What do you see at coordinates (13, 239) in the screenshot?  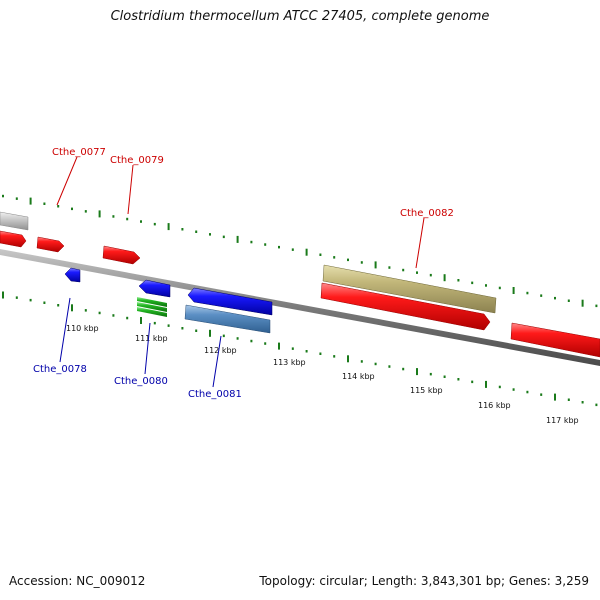 I see `gene-feature-red-edge` at bounding box center [13, 239].